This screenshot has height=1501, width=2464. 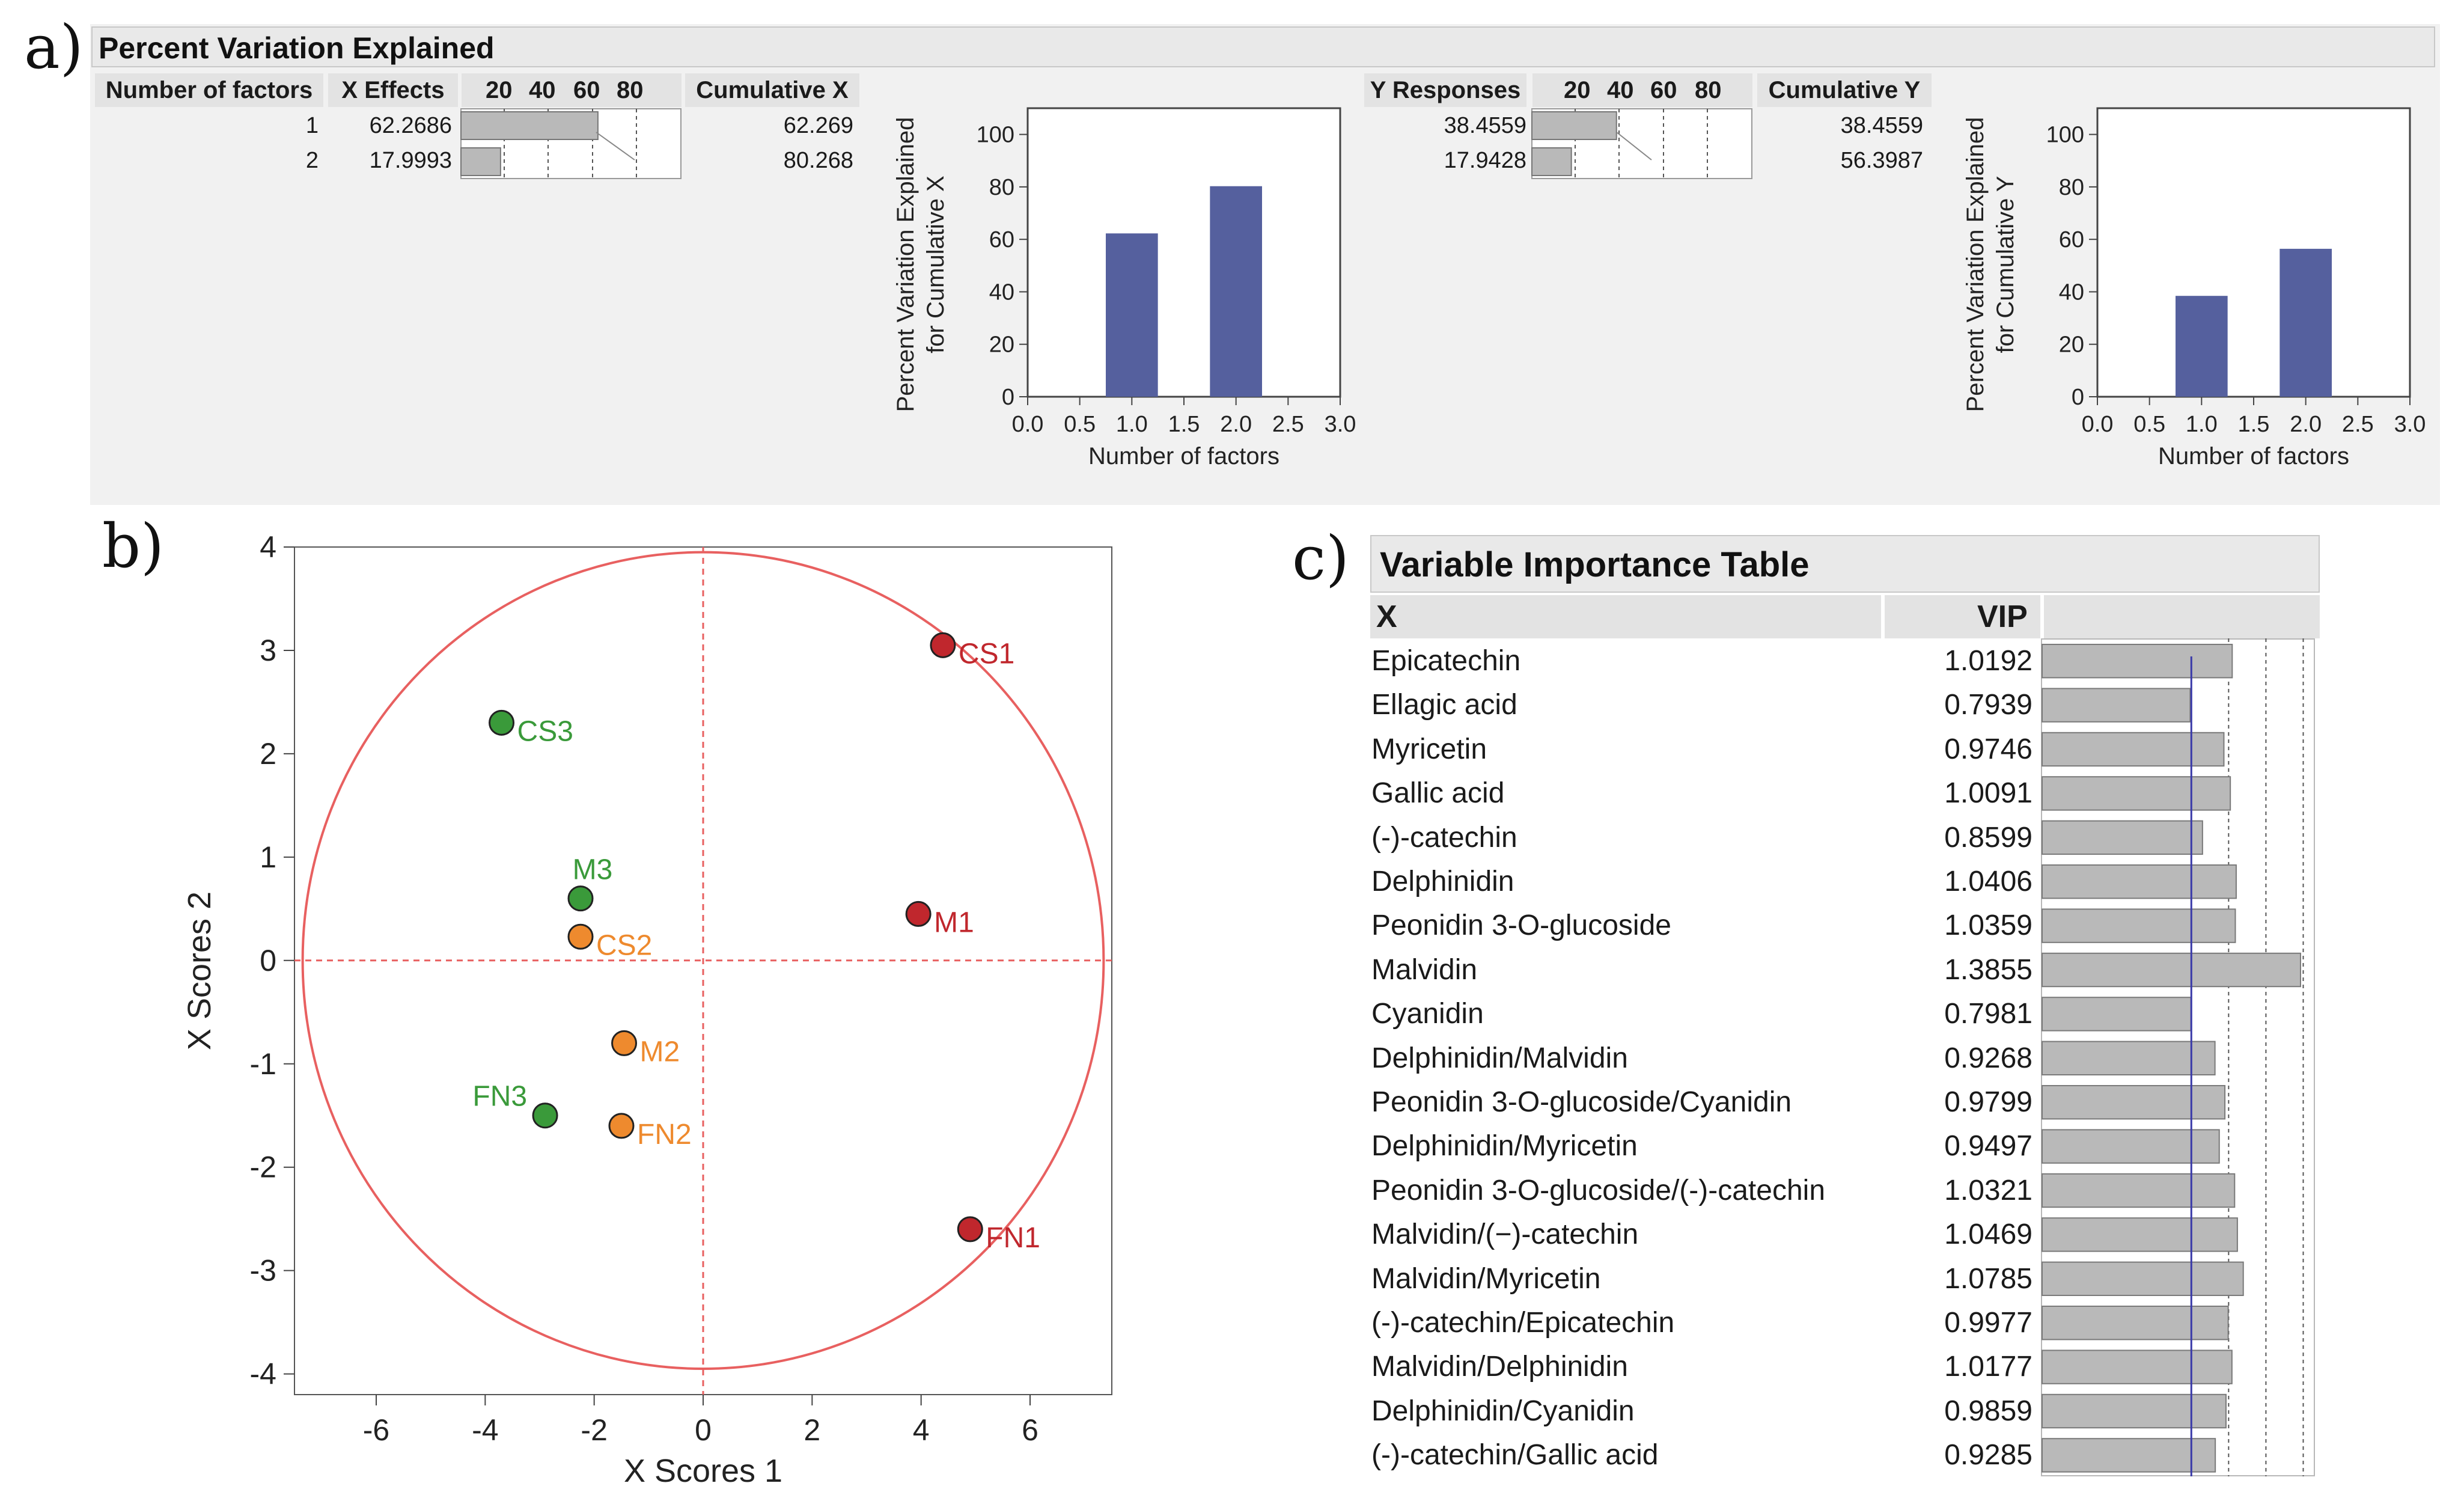 What do you see at coordinates (1503, 1411) in the screenshot?
I see `vip-variable-name: Delphinidin/Cyanidin` at bounding box center [1503, 1411].